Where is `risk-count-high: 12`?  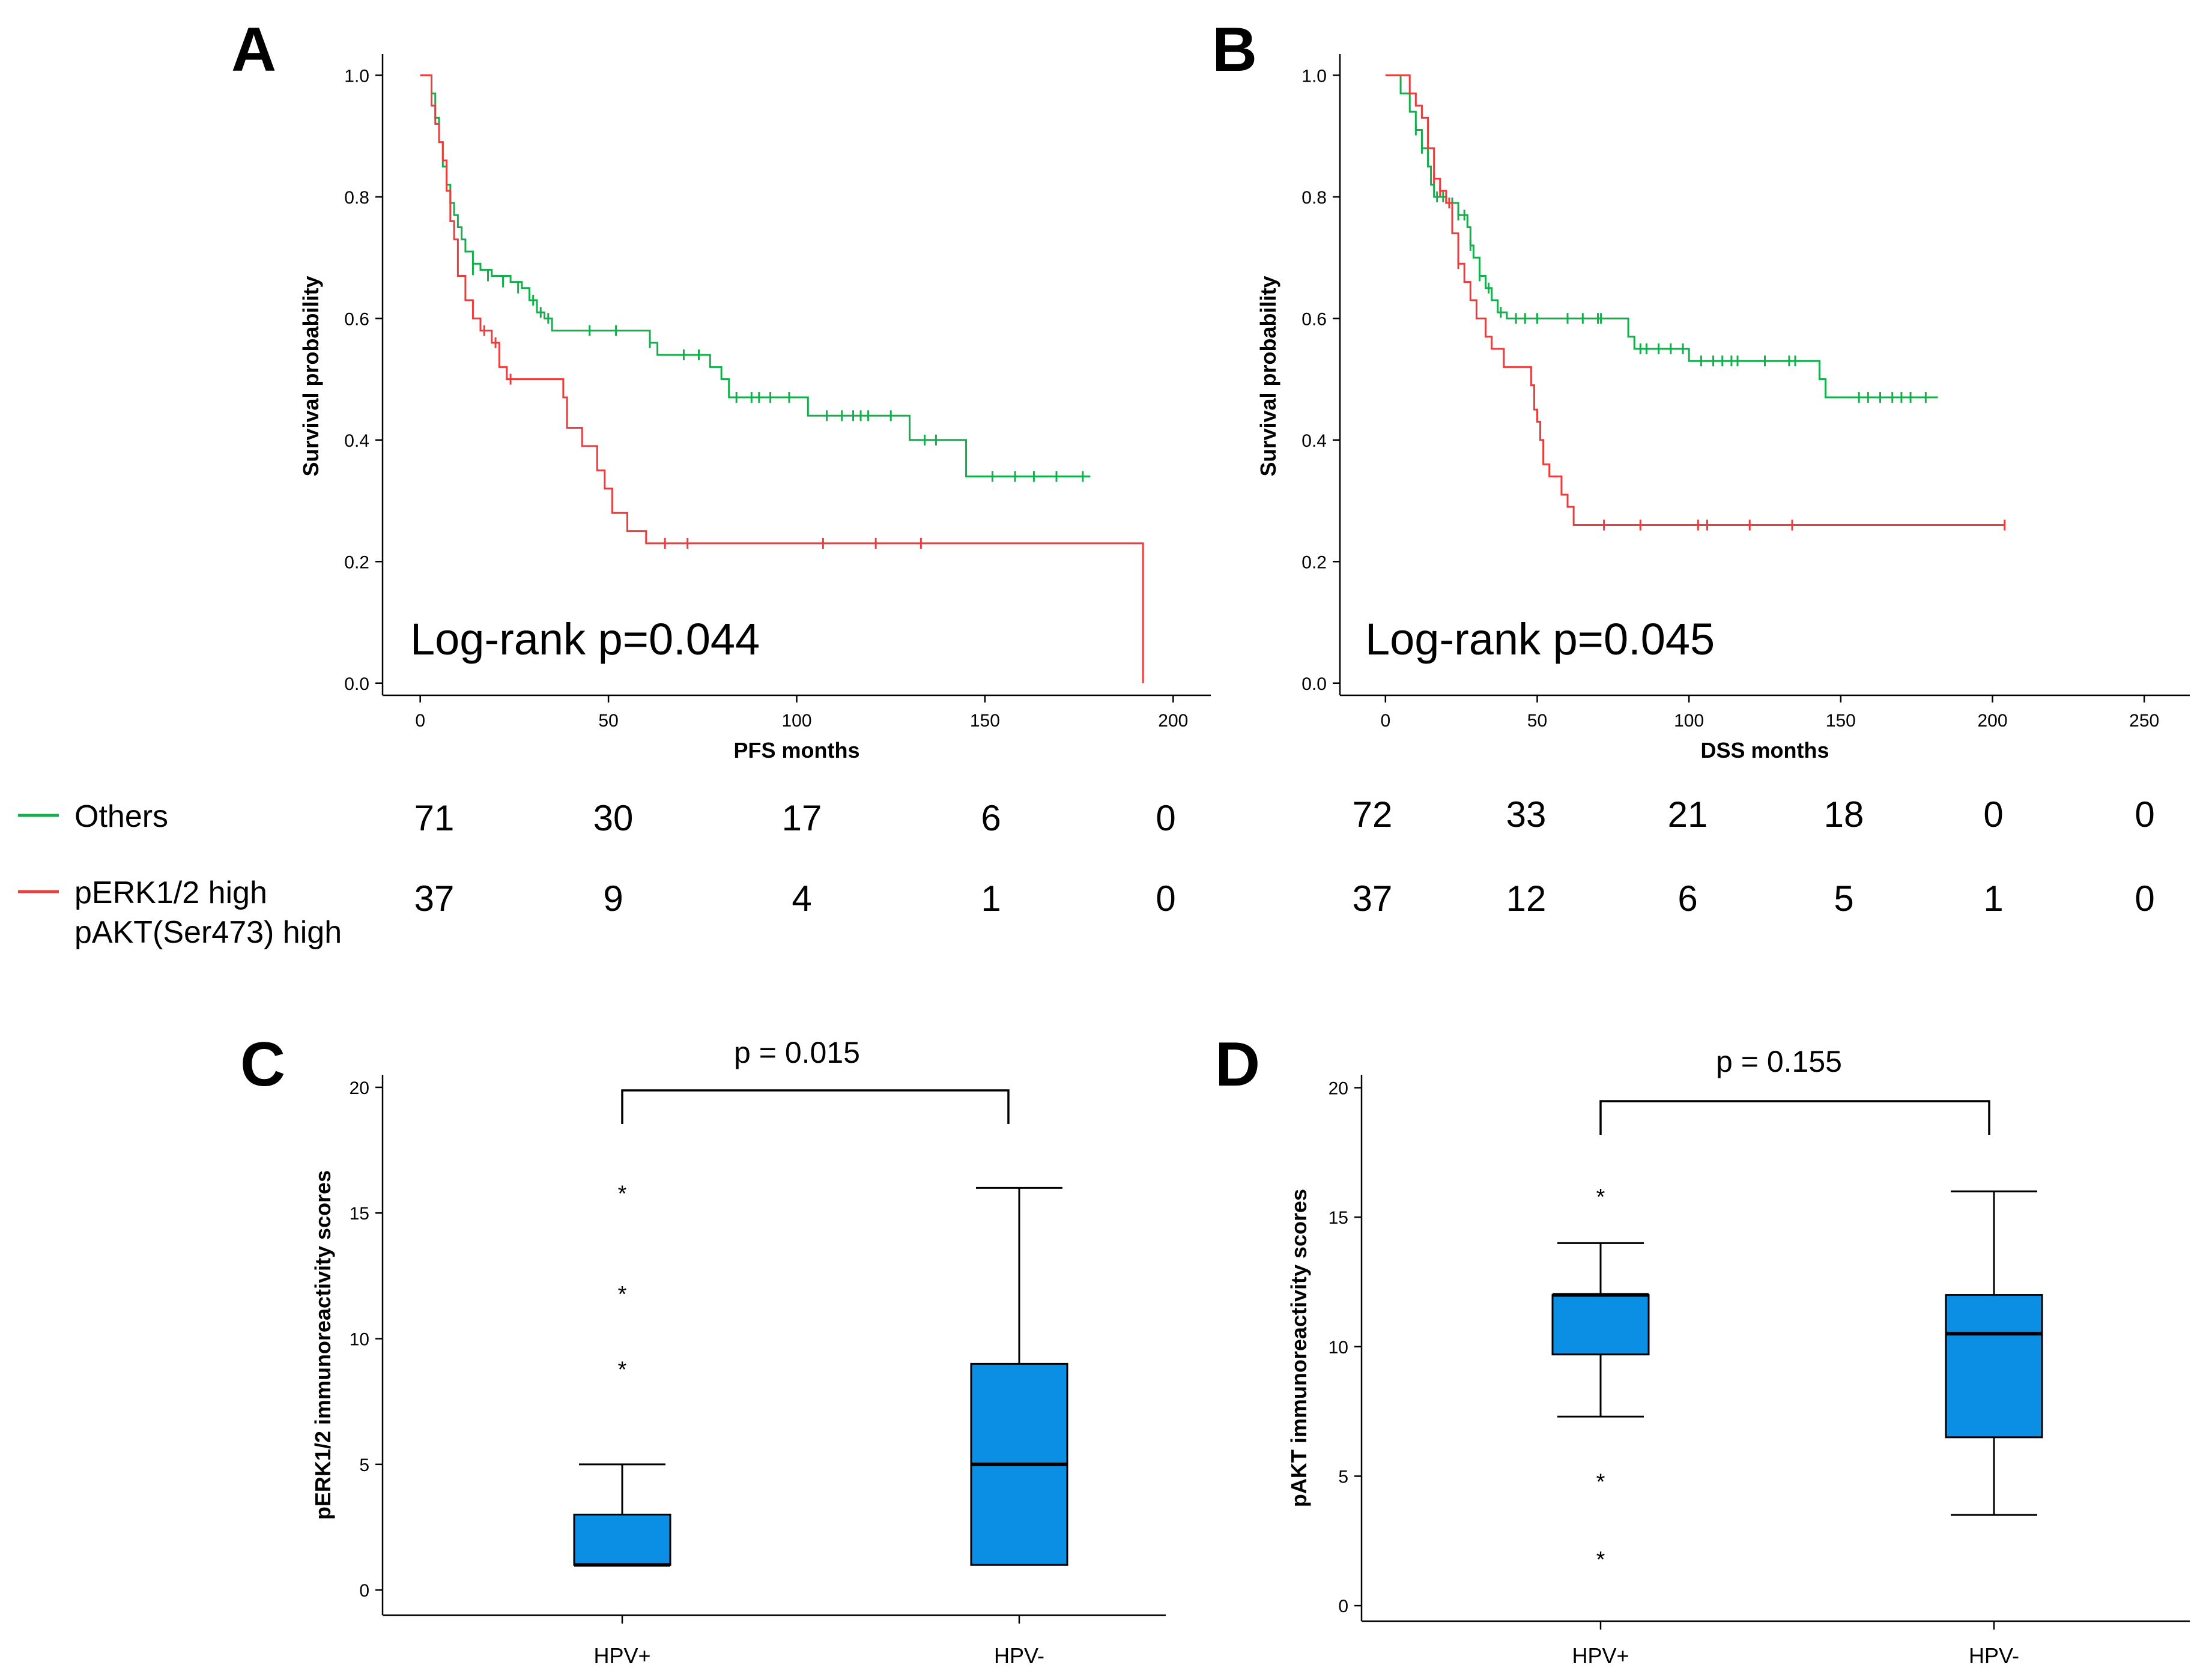
risk-count-high: 12 is located at coordinates (1526, 898).